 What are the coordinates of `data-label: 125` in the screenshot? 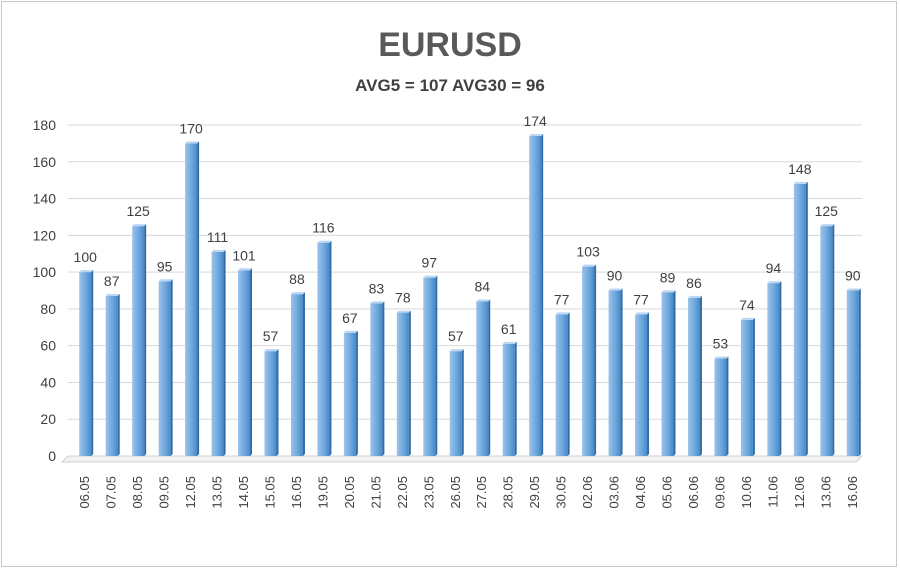 It's located at (138, 211).